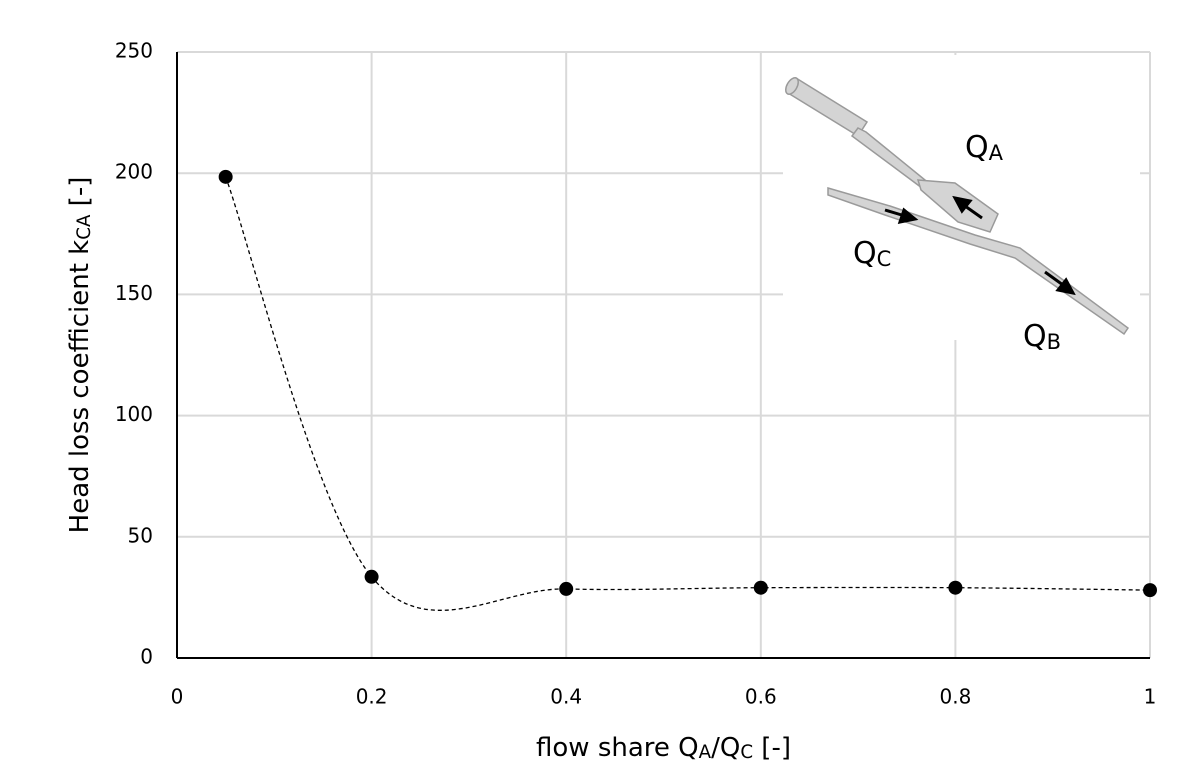 This screenshot has width=1197, height=763. What do you see at coordinates (134, 51) in the screenshot?
I see `y-tick-label: 250` at bounding box center [134, 51].